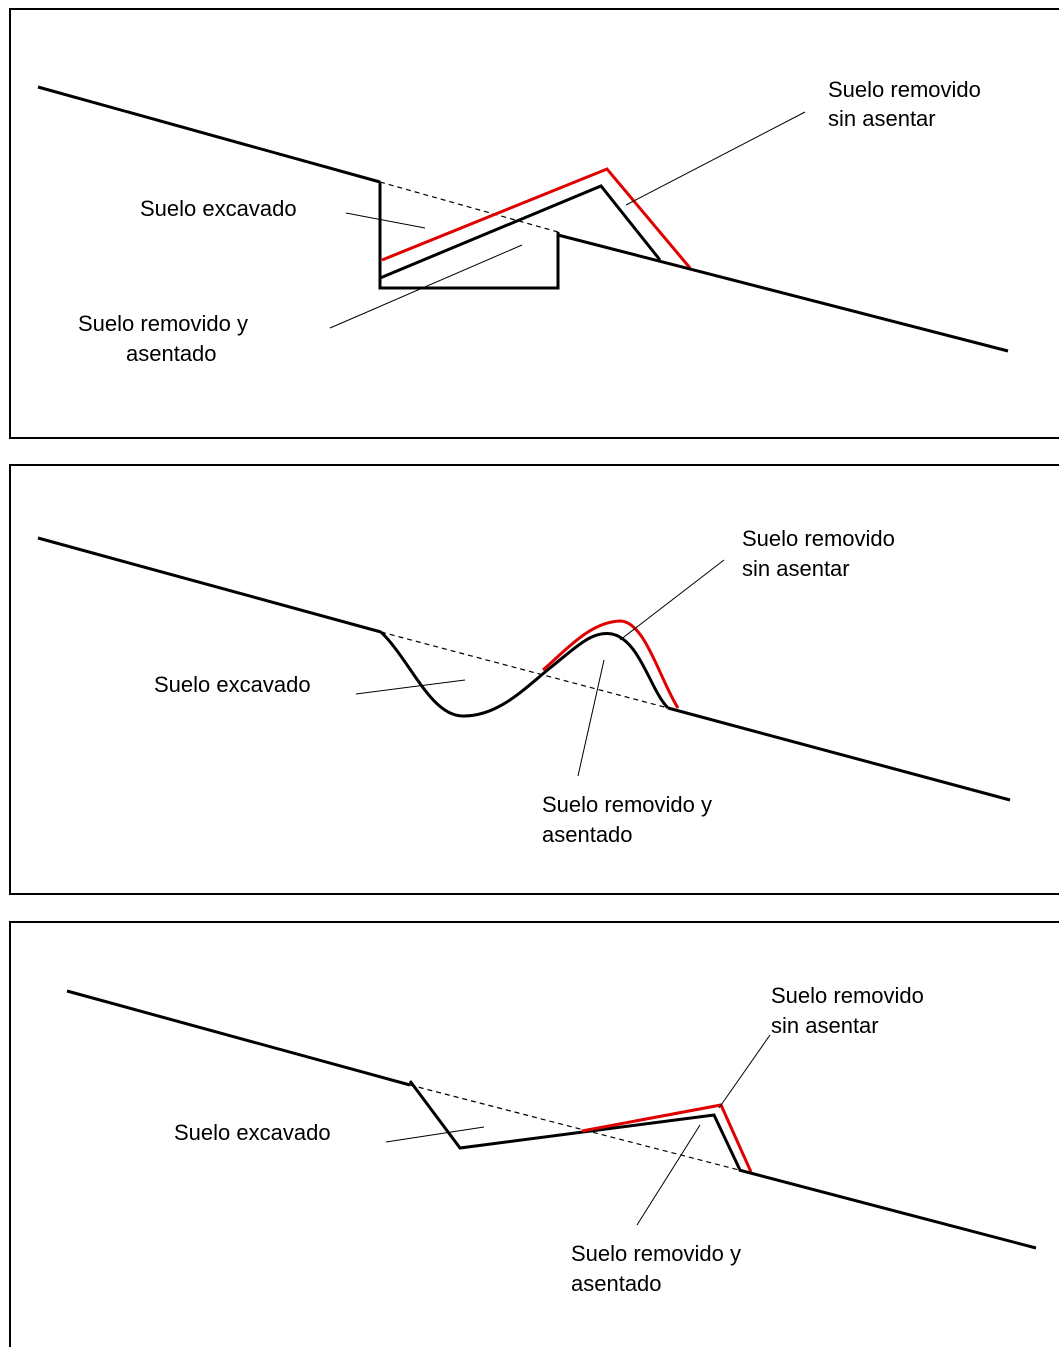  I want to click on cut-outline, so click(469, 236).